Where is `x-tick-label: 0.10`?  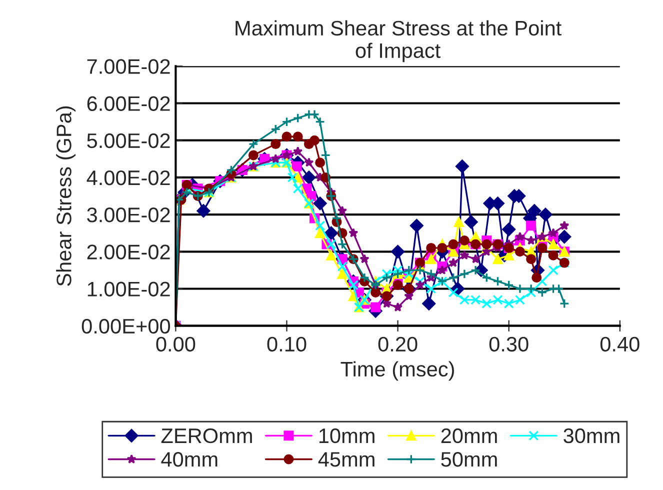
x-tick-label: 0.10 is located at coordinates (286, 344).